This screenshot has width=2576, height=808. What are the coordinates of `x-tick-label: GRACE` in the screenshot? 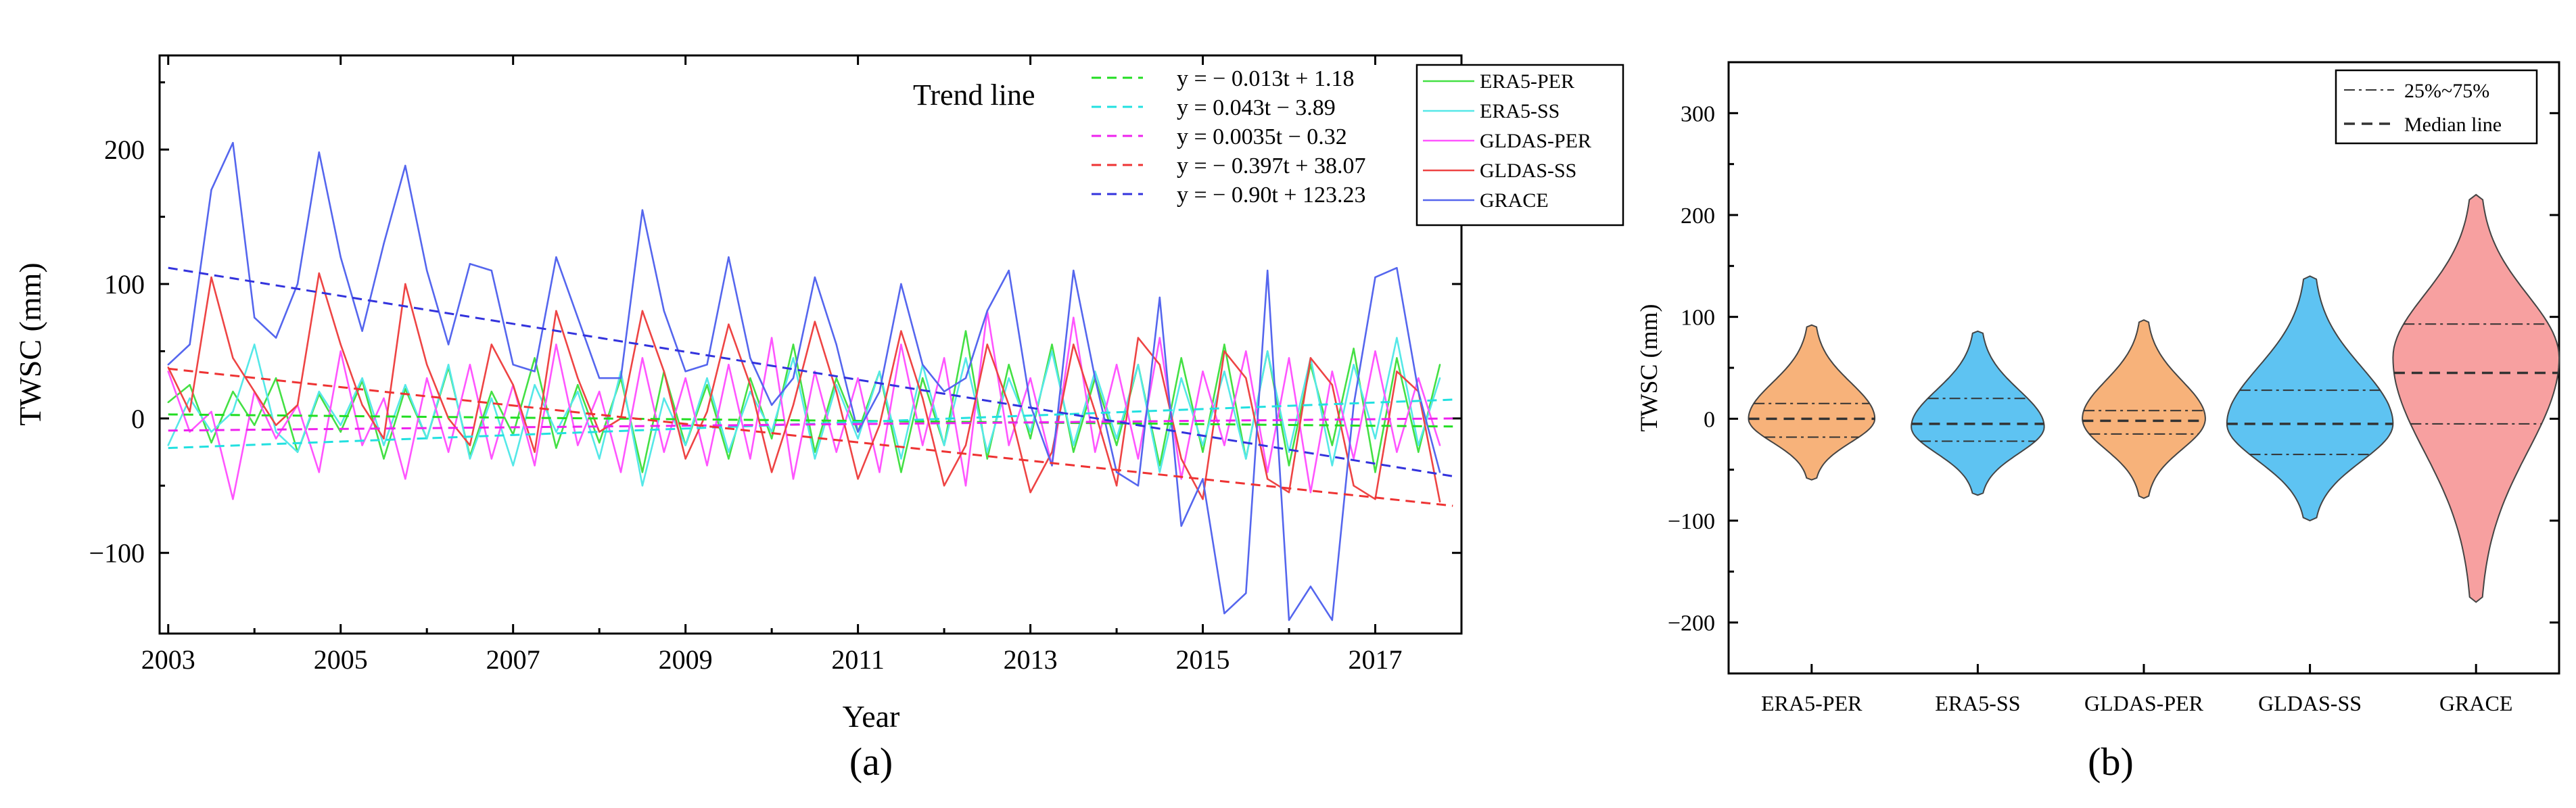 It's located at (2475, 703).